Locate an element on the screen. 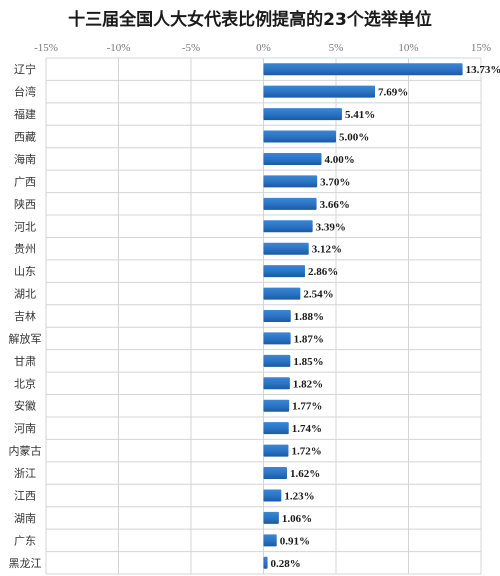 Image resolution: width=500 pixels, height=576 pixels. category-label: 解放军 is located at coordinates (25, 338).